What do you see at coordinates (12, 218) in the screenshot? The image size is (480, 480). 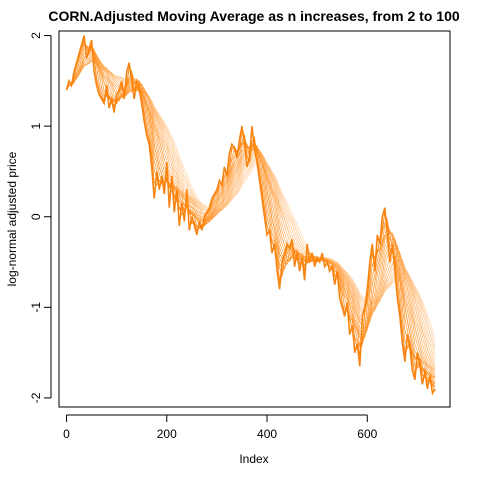 I see `y-axis-label: log-normal adjusted price` at bounding box center [12, 218].